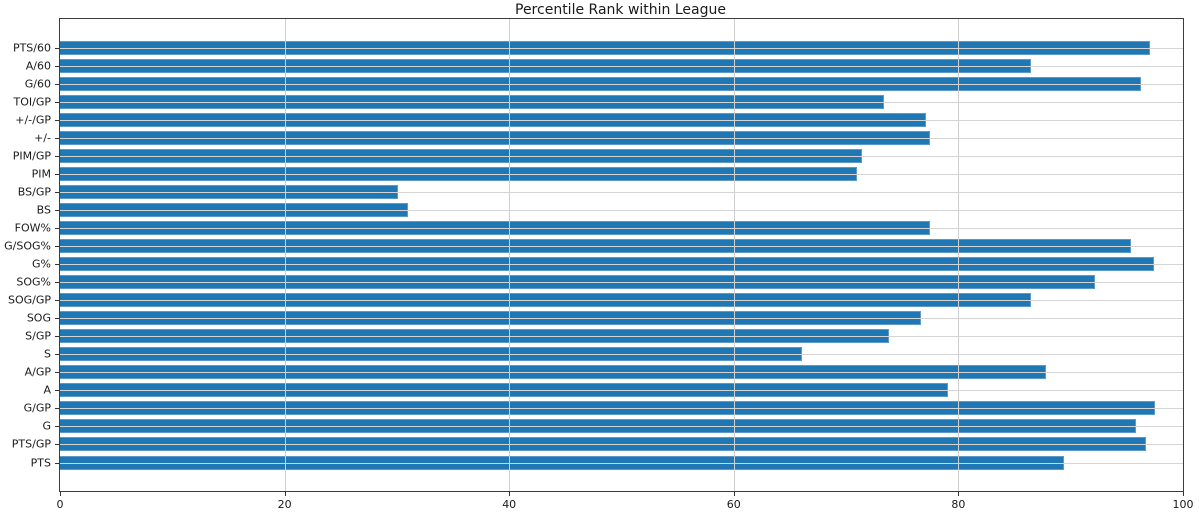 This screenshot has width=1199, height=519. I want to click on y-tick-label: +/-, so click(42, 138).